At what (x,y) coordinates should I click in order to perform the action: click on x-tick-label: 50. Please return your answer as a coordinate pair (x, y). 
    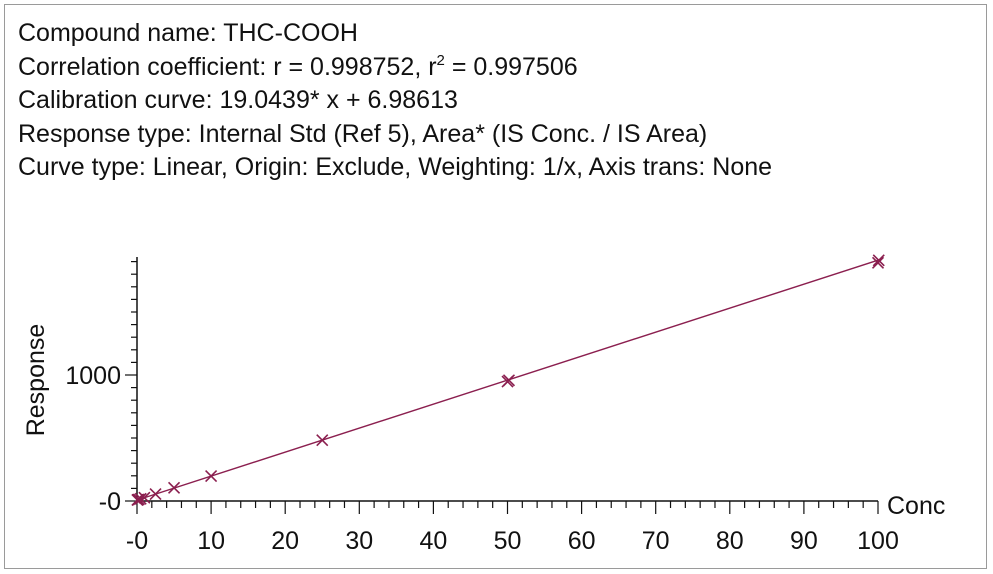
    Looking at the image, I should click on (508, 541).